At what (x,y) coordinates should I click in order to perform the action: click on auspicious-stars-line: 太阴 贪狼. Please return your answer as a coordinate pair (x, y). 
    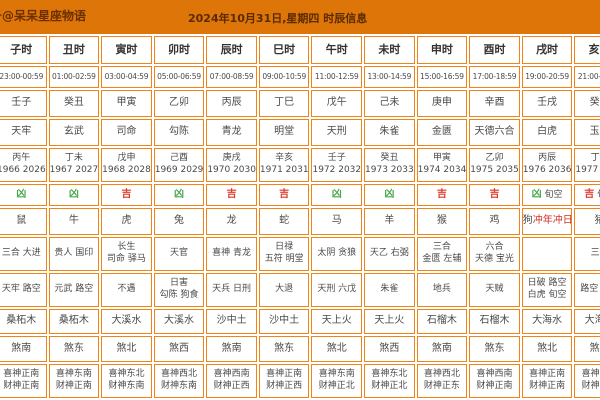
    Looking at the image, I should click on (337, 253).